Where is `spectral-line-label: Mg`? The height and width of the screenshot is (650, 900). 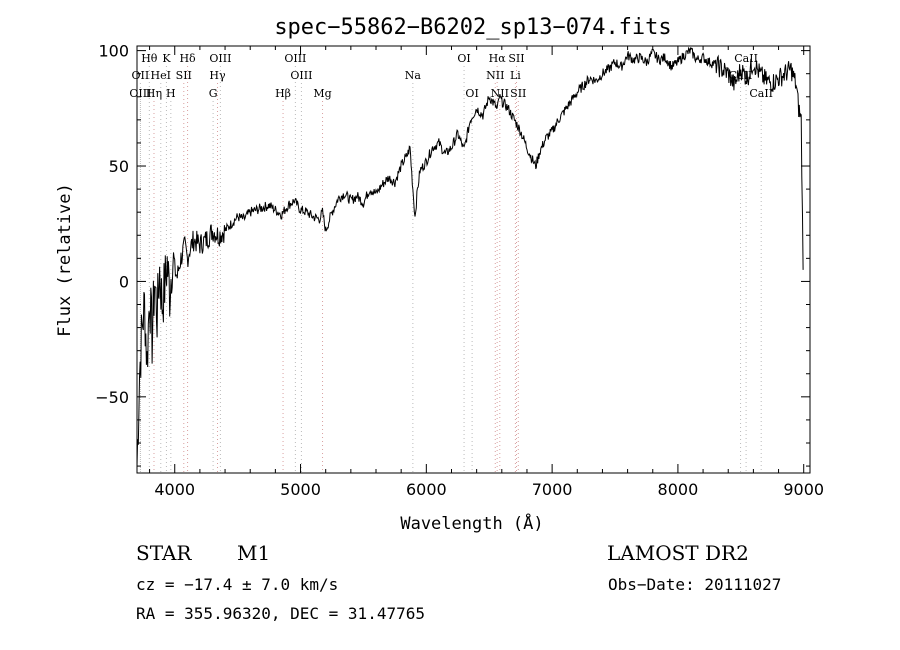 spectral-line-label: Mg is located at coordinates (322, 93).